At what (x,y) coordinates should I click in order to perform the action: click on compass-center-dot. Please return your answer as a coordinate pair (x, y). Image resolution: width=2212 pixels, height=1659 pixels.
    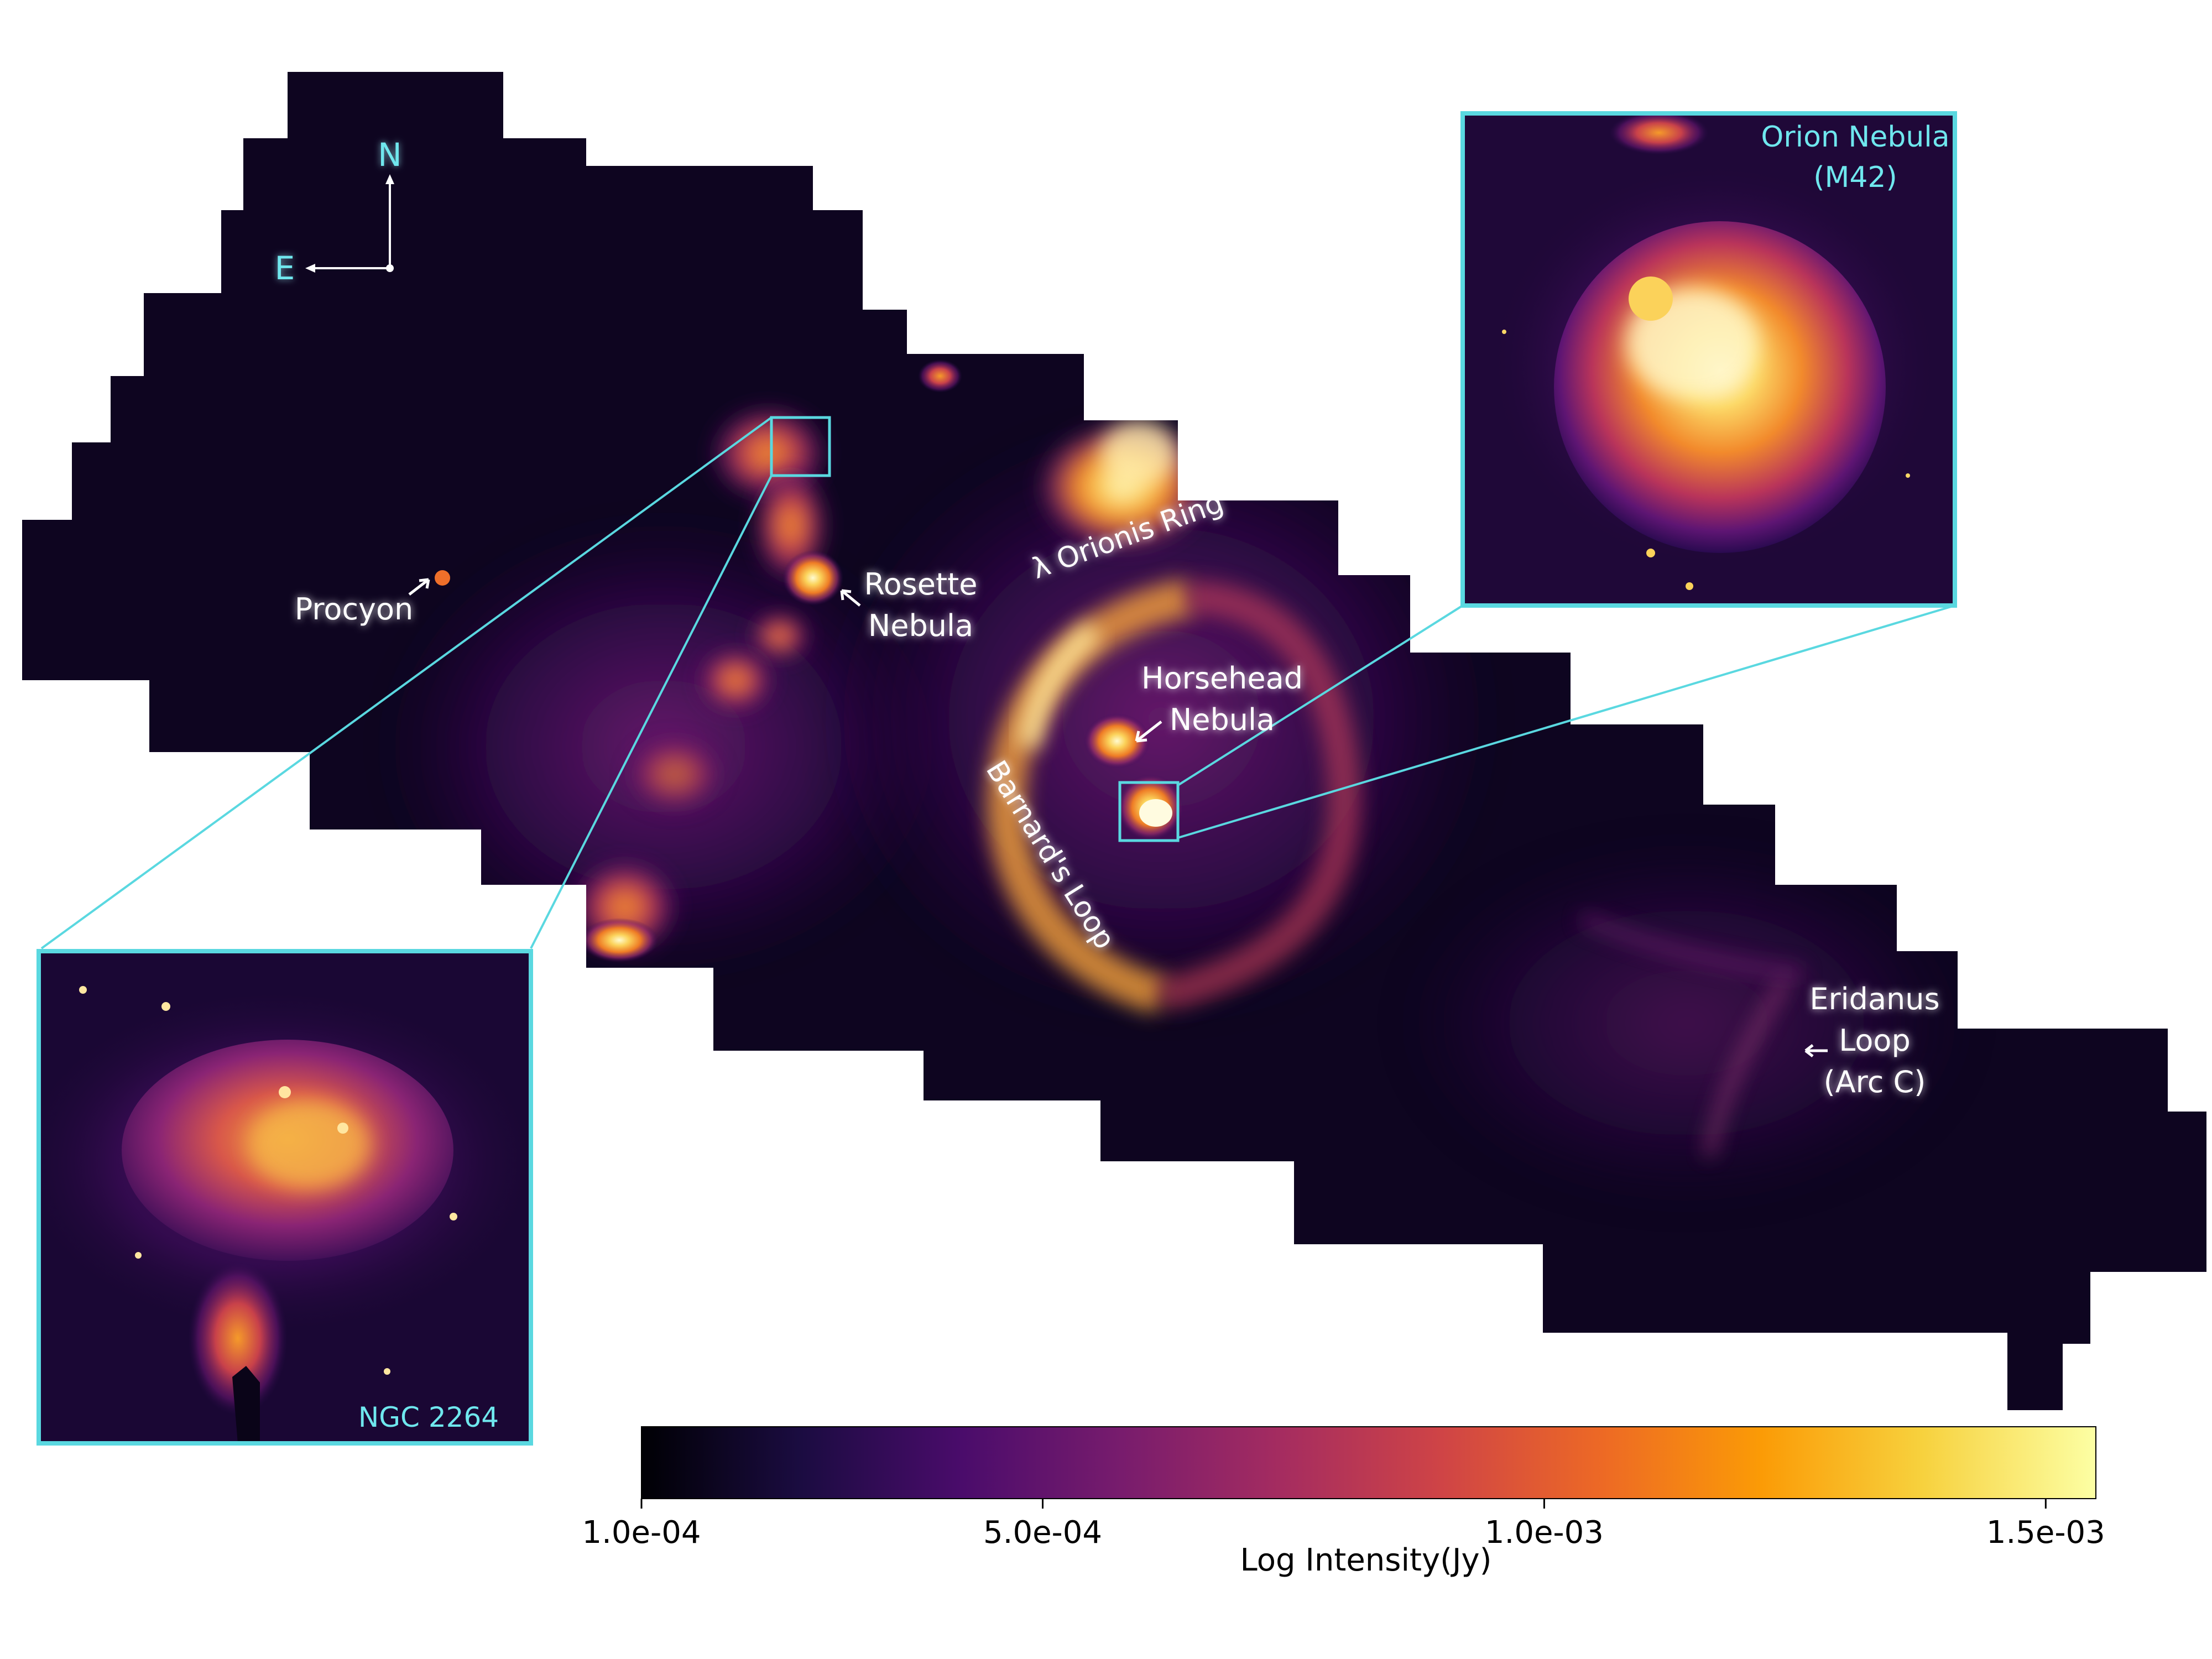
    Looking at the image, I should click on (390, 268).